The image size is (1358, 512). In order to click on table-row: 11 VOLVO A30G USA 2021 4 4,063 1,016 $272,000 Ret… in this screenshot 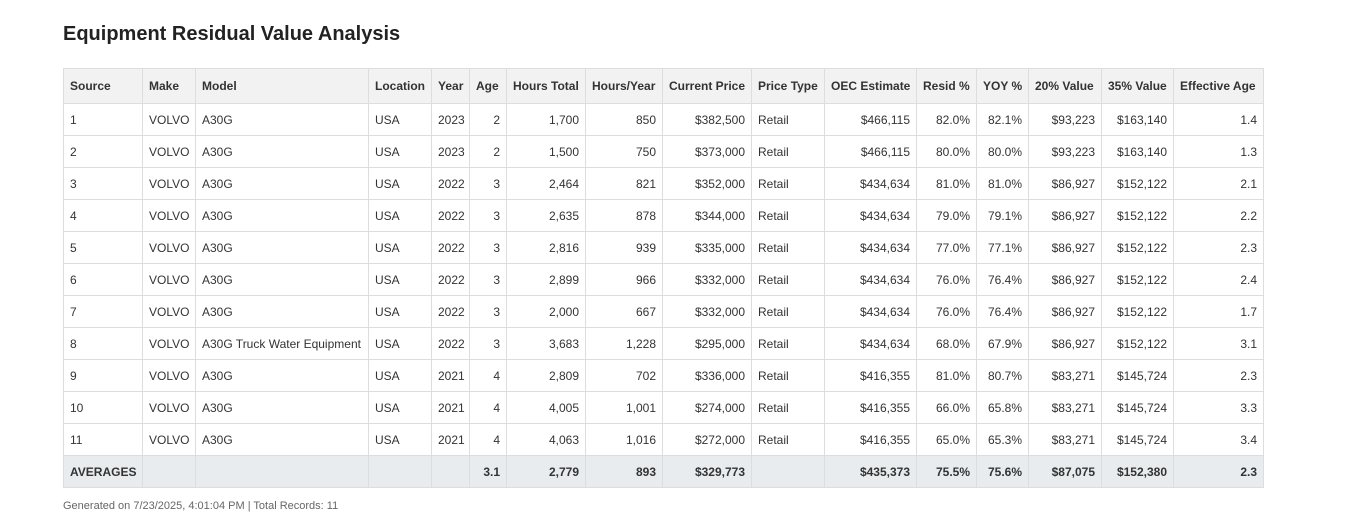, I will do `click(663, 439)`.